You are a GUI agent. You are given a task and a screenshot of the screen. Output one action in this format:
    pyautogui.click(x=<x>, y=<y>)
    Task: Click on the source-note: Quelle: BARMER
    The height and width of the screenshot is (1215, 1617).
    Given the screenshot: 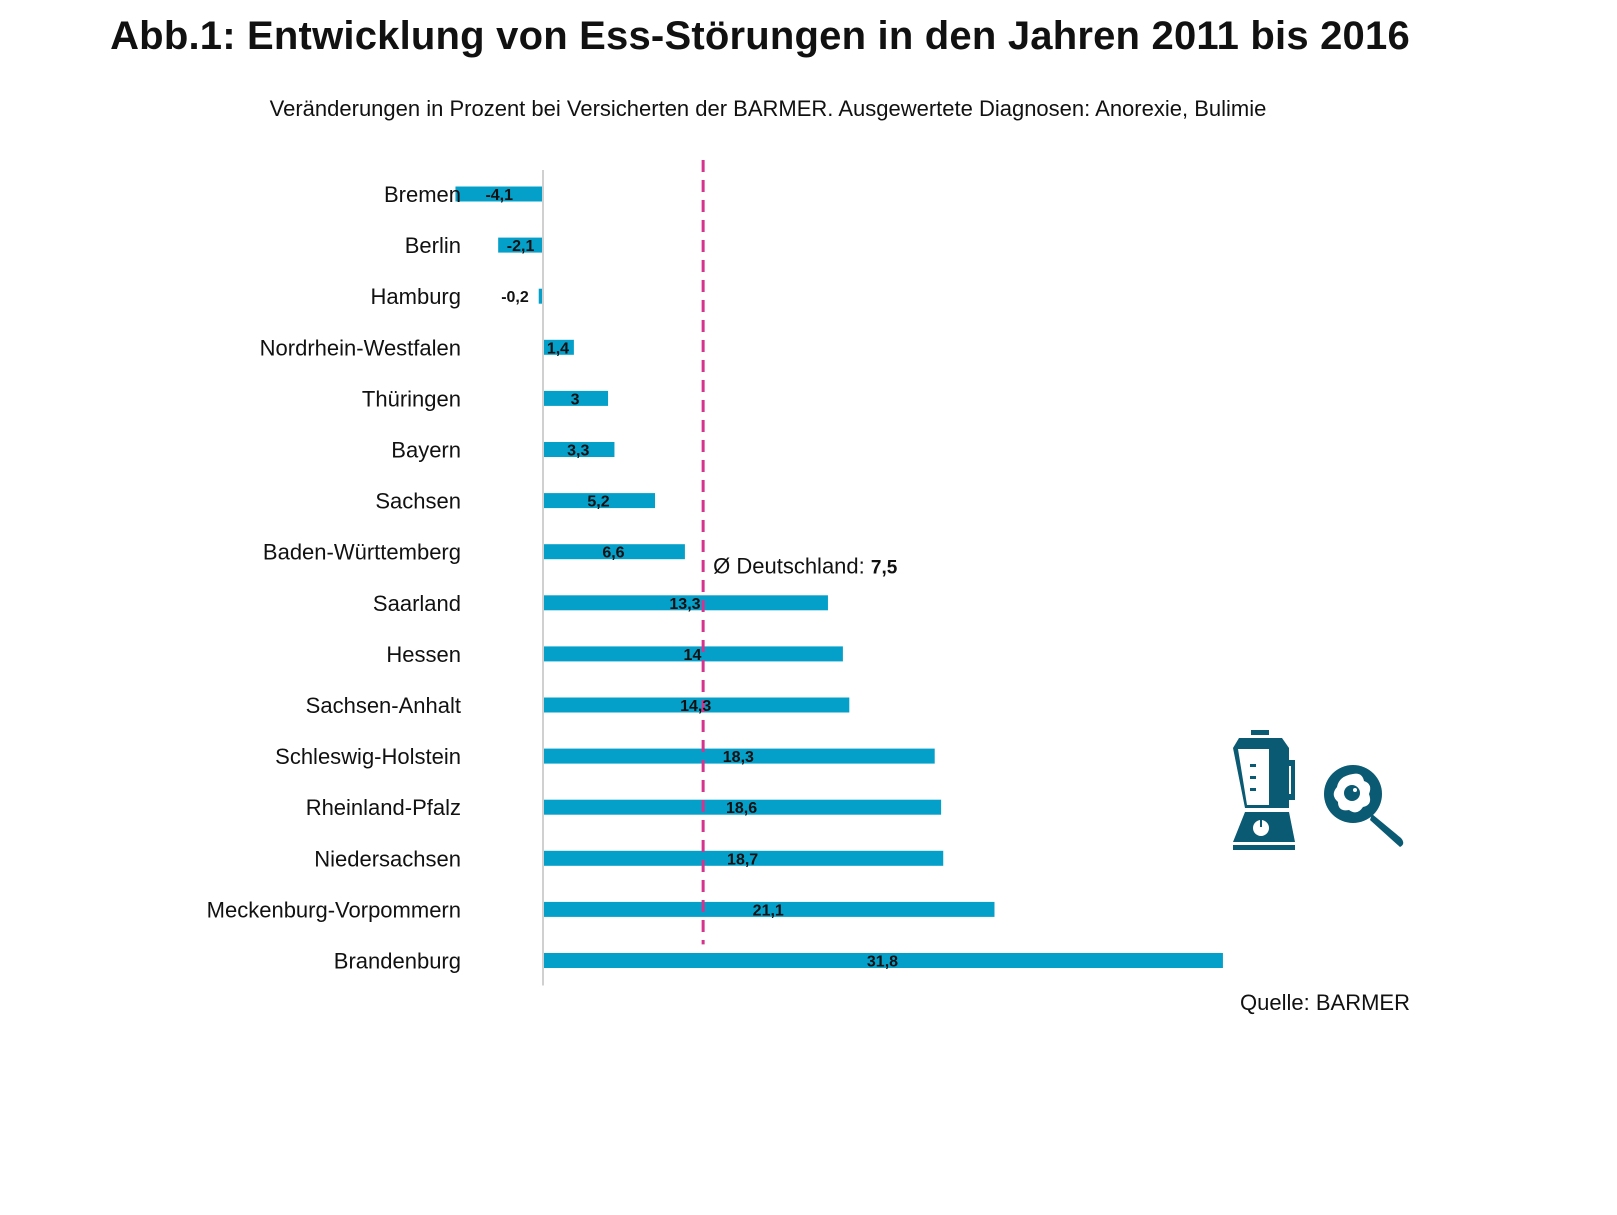 What is the action you would take?
    pyautogui.click(x=1325, y=1002)
    